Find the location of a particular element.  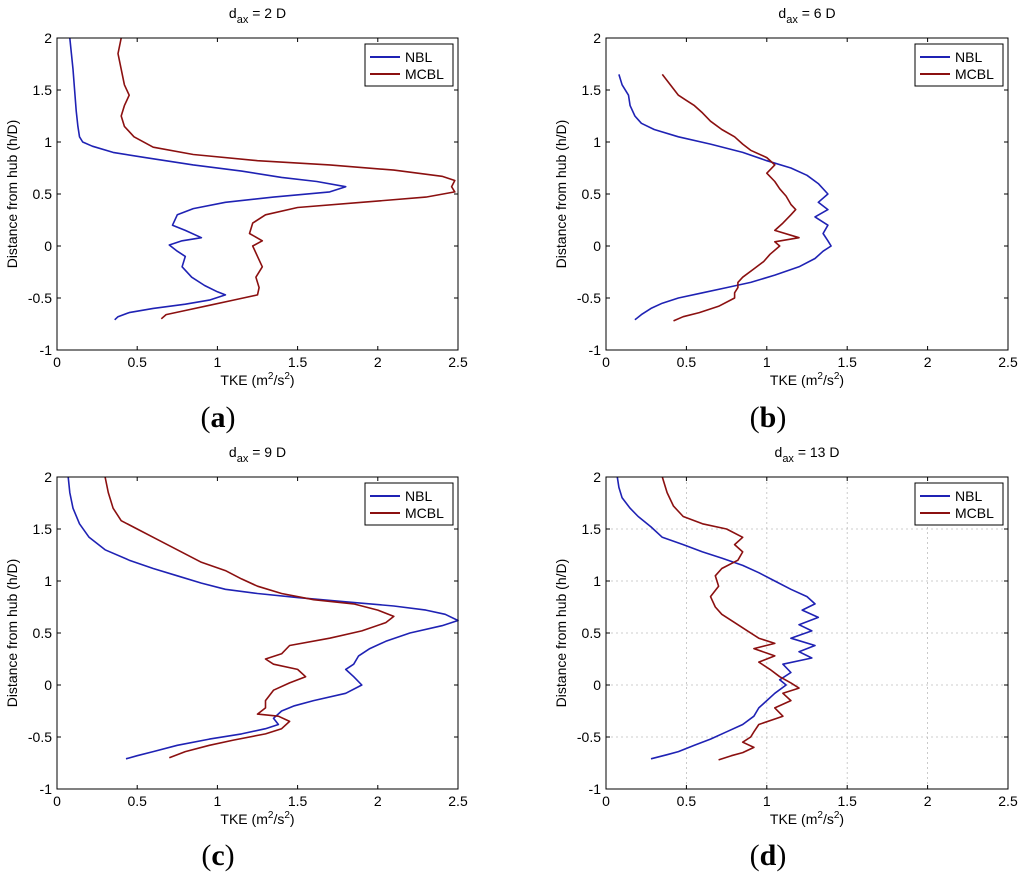

title-rest: = 6 D is located at coordinates (817, 13).